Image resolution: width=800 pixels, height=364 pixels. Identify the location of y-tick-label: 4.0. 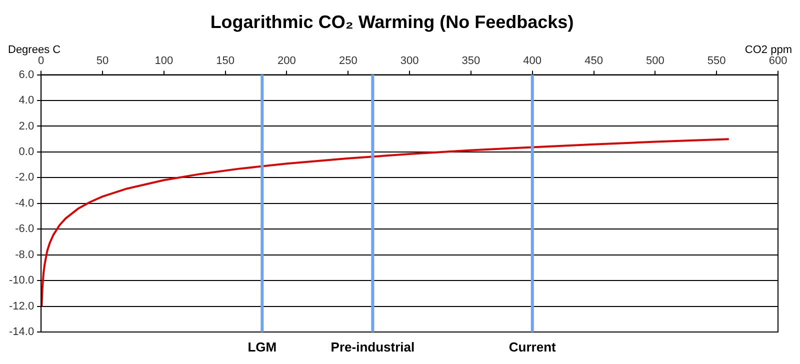
(26, 100).